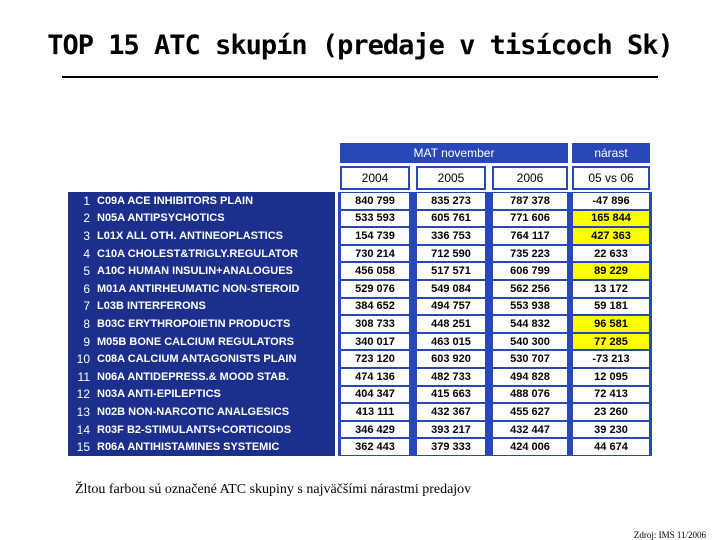 The image size is (720, 540). What do you see at coordinates (530, 359) in the screenshot?
I see `value-cell: 530 707` at bounding box center [530, 359].